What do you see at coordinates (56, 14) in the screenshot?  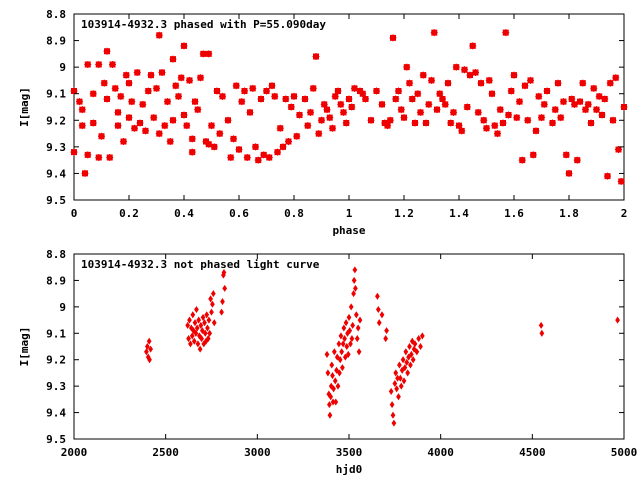 I see `y-tick-label: 8.8` at bounding box center [56, 14].